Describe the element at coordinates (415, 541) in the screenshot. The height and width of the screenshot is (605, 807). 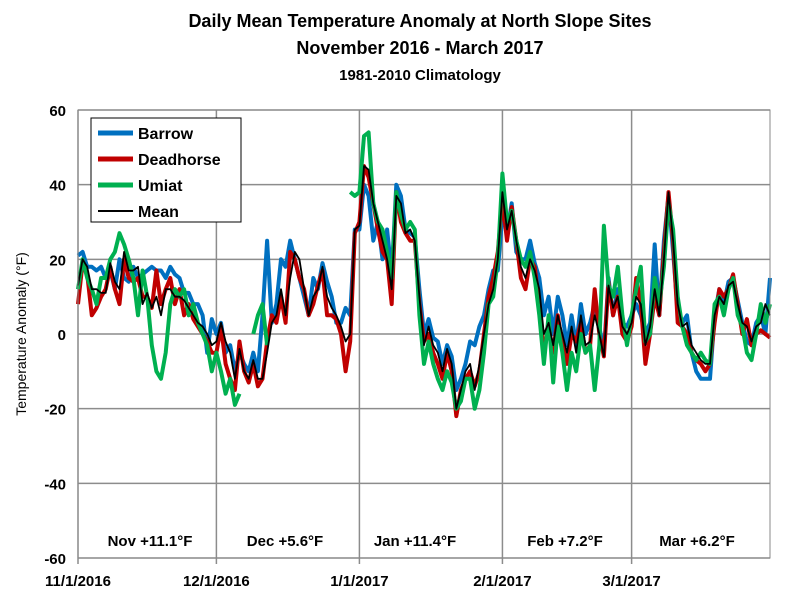
I see `month-annotation: Jan +11.4°F` at that location.